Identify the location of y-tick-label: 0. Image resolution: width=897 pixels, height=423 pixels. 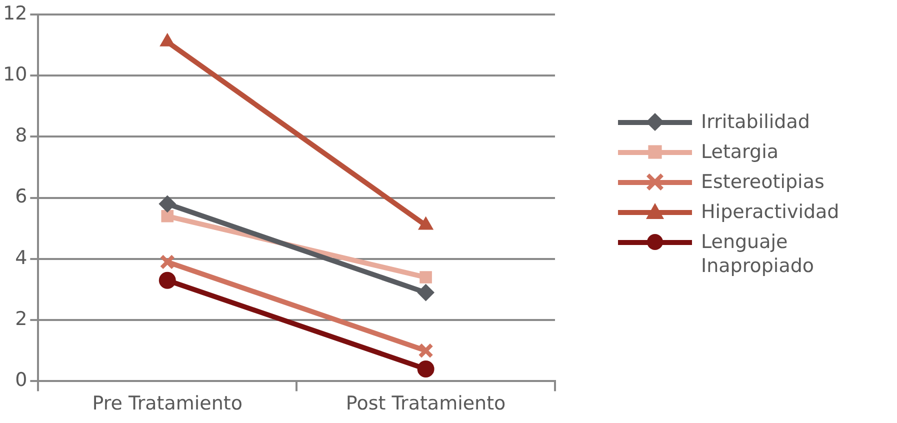
(21, 380).